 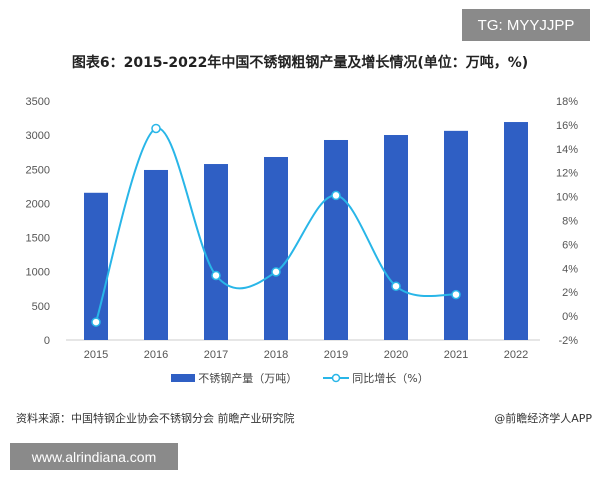 What do you see at coordinates (567, 198) in the screenshot?
I see `y-right-tick: 10%` at bounding box center [567, 198].